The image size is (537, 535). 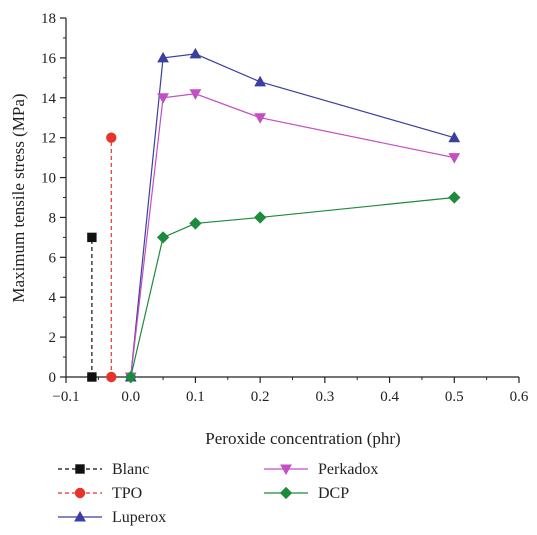 I want to click on legend-label: DCP, so click(x=333, y=493).